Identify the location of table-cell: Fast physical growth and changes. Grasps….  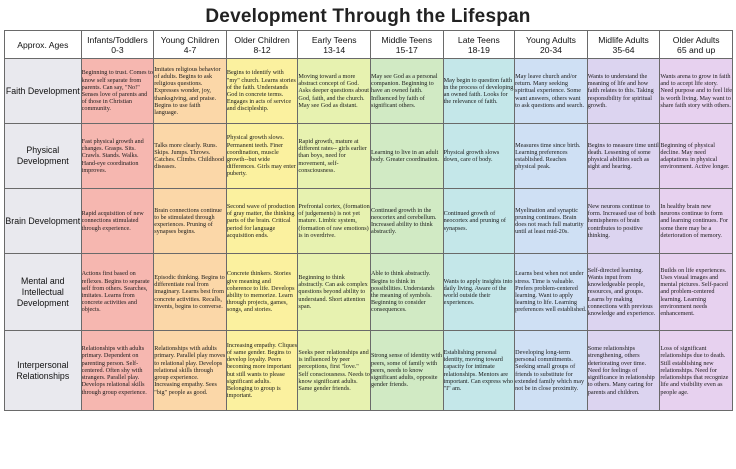
(117, 156).